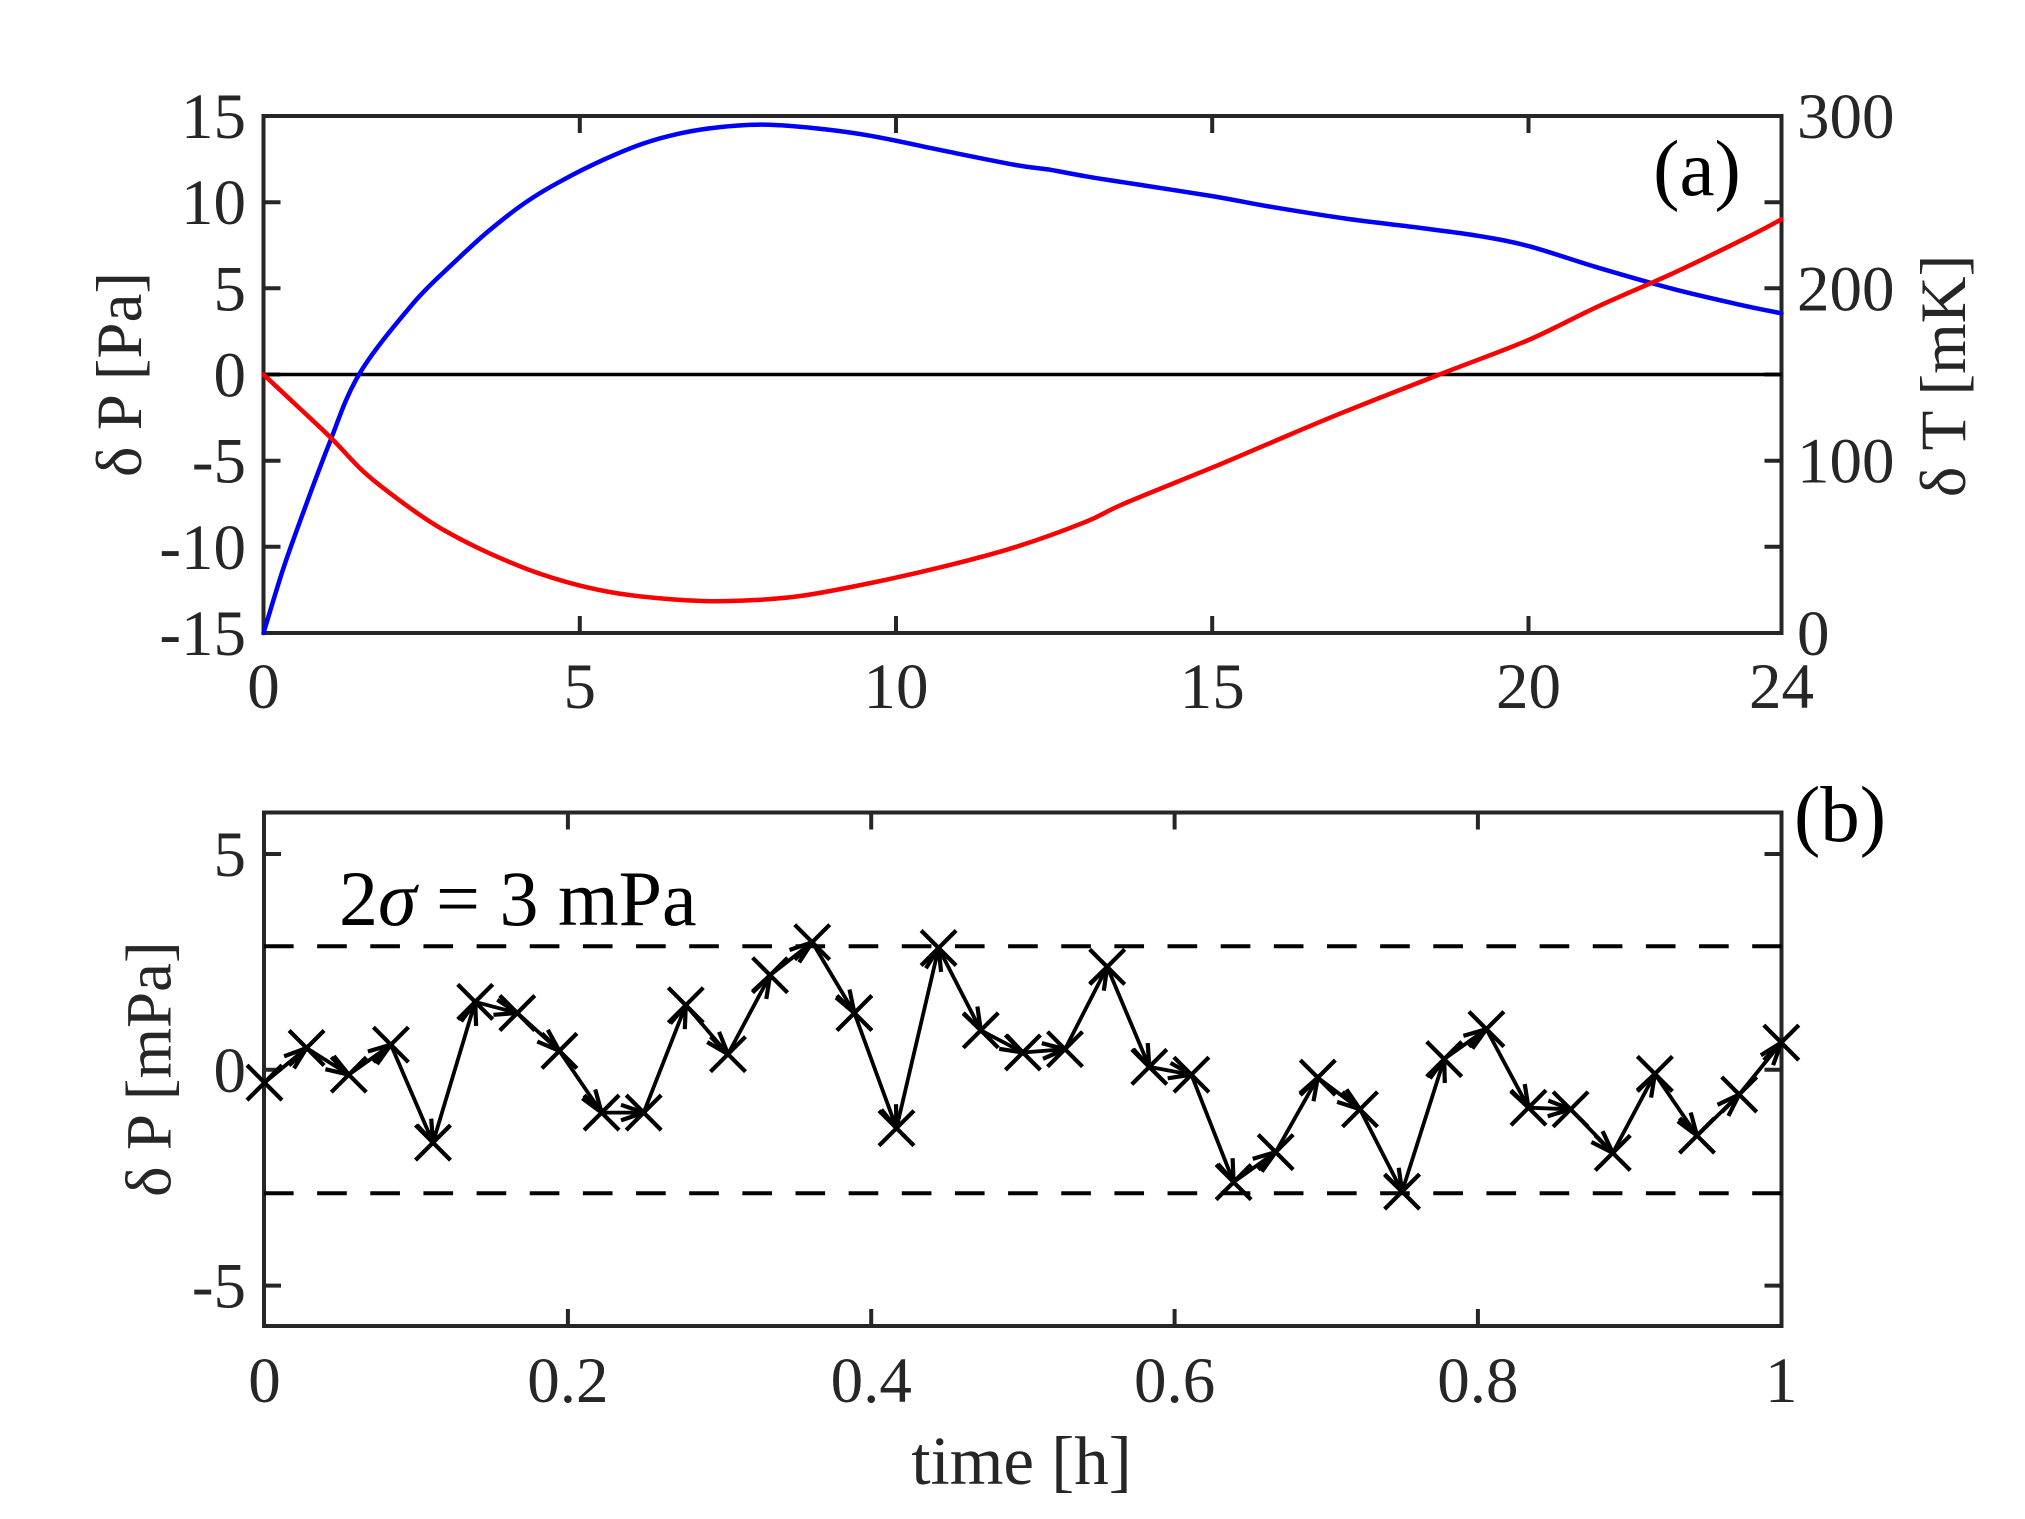 This screenshot has height=1519, width=2025. What do you see at coordinates (150, 1069) in the screenshot?
I see `svg-text: δ P [mPa]` at bounding box center [150, 1069].